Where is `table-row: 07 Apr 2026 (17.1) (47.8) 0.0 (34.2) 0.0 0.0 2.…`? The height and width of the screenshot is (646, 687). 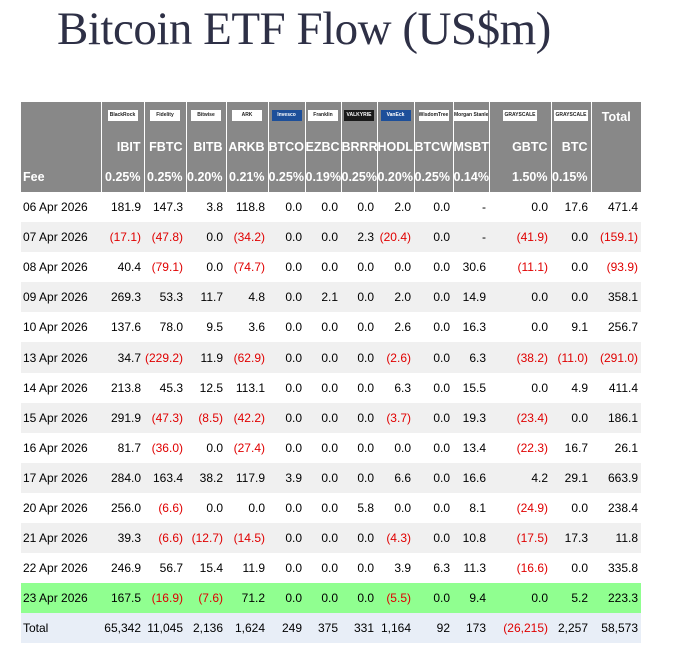
table-row: 07 Apr 2026 (17.1) (47.8) 0.0 (34.2) 0.0 0.0 2.… is located at coordinates (331, 237).